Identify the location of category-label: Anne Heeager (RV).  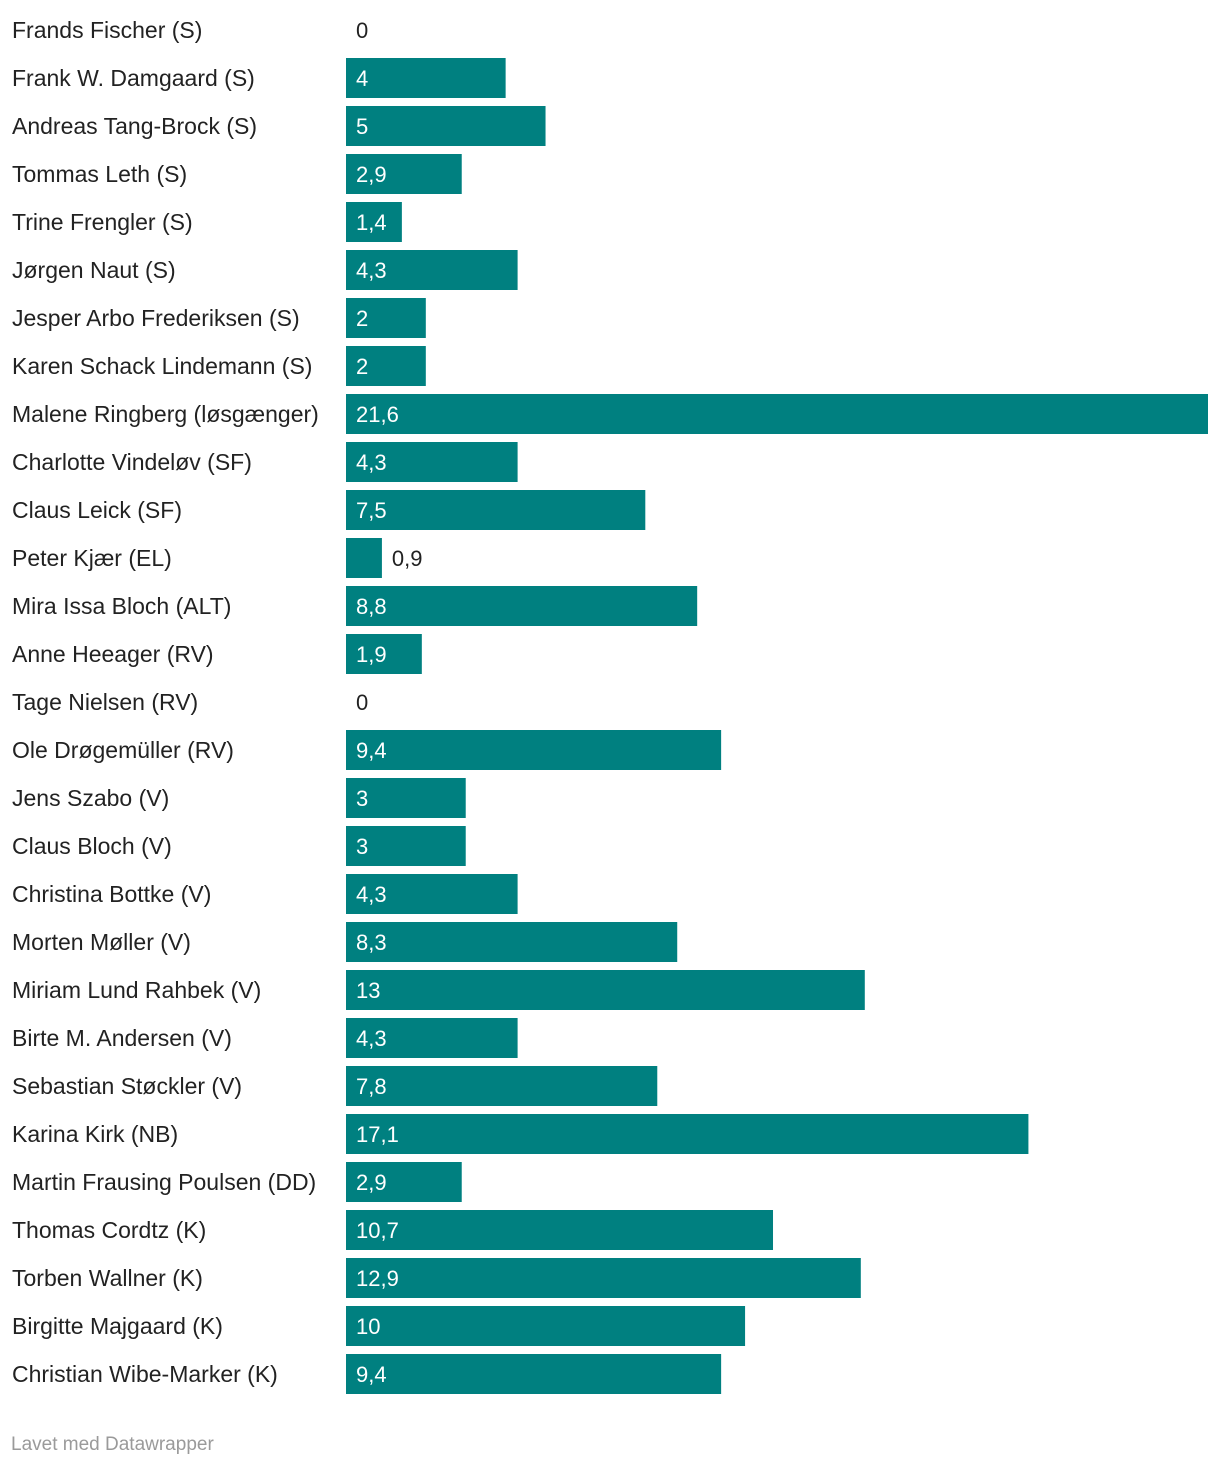
(113, 654).